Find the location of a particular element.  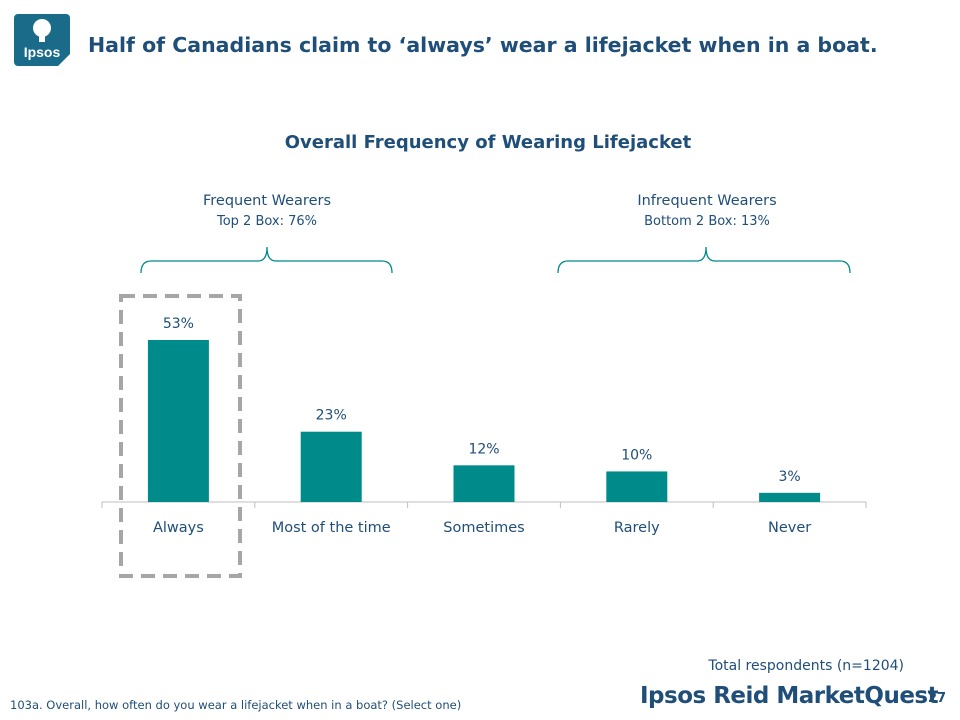

x-axis-ticks is located at coordinates (484, 505).